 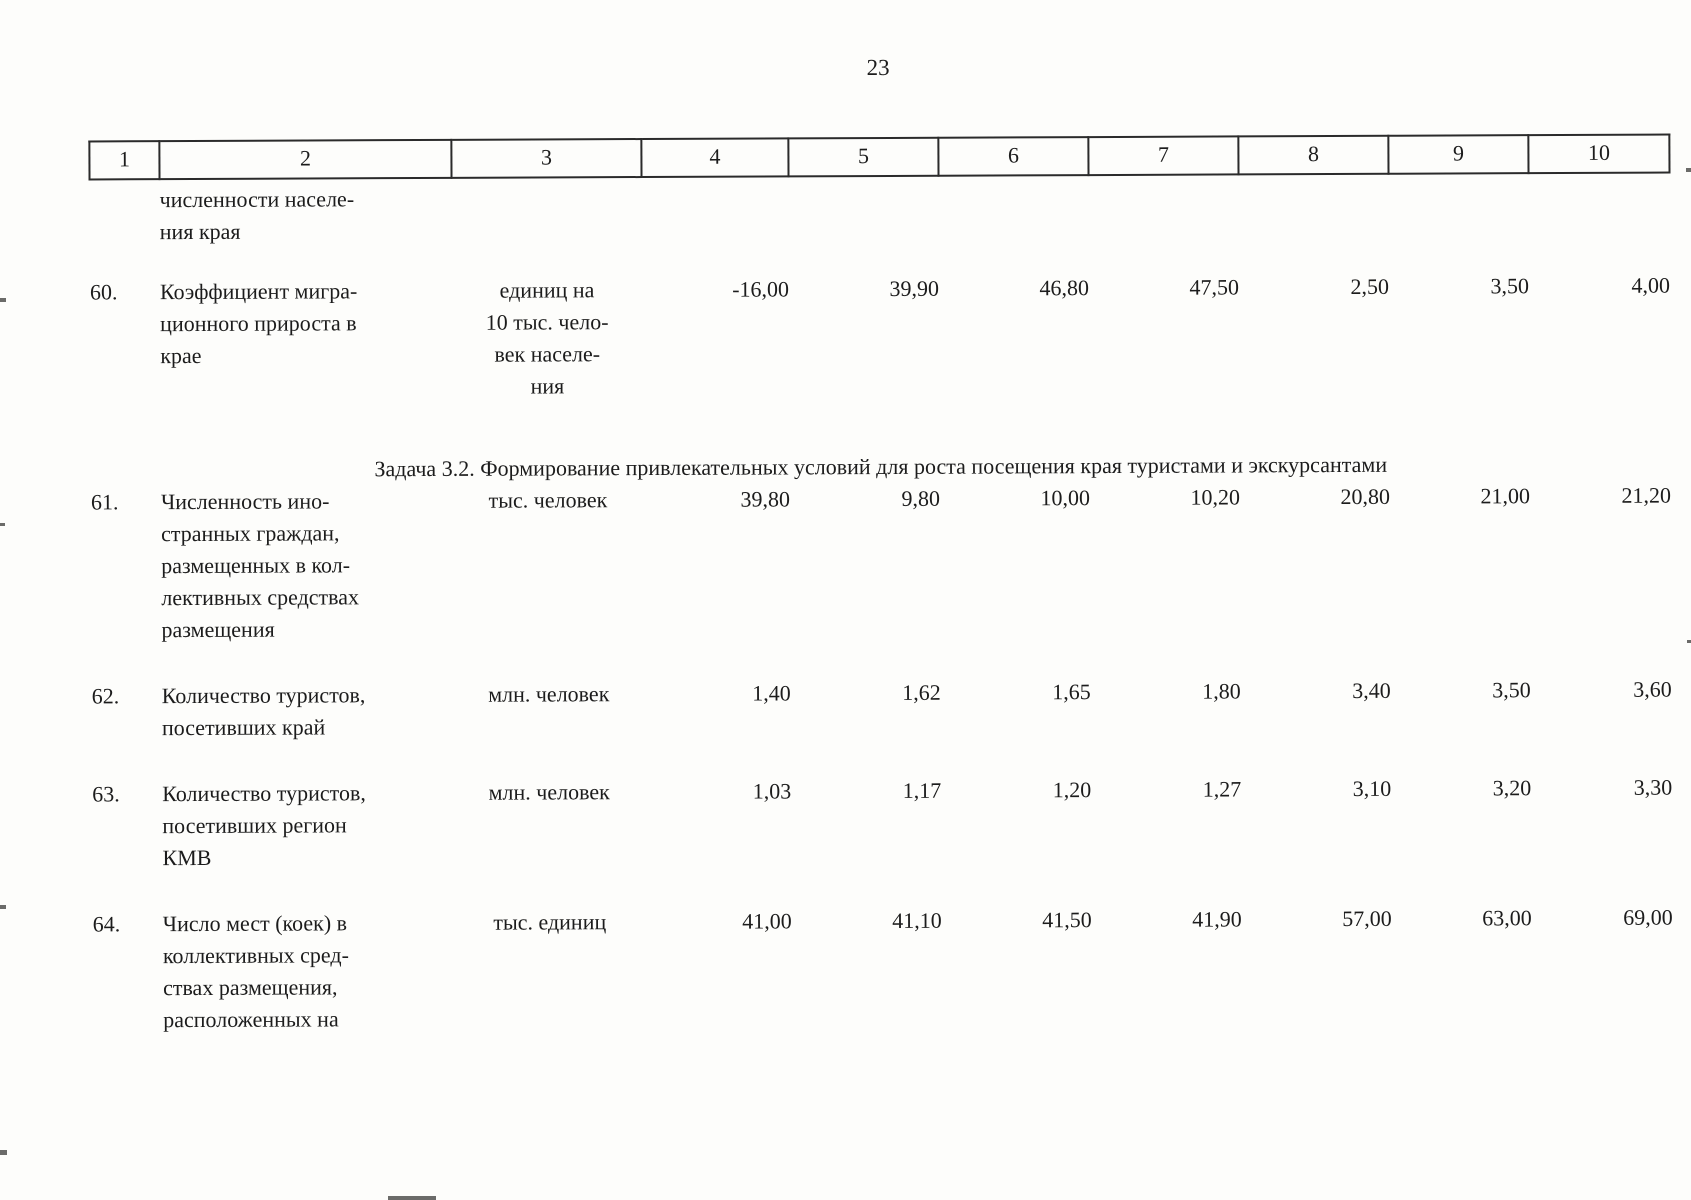 I want to click on value-cell: -16,00, so click(x=761, y=289).